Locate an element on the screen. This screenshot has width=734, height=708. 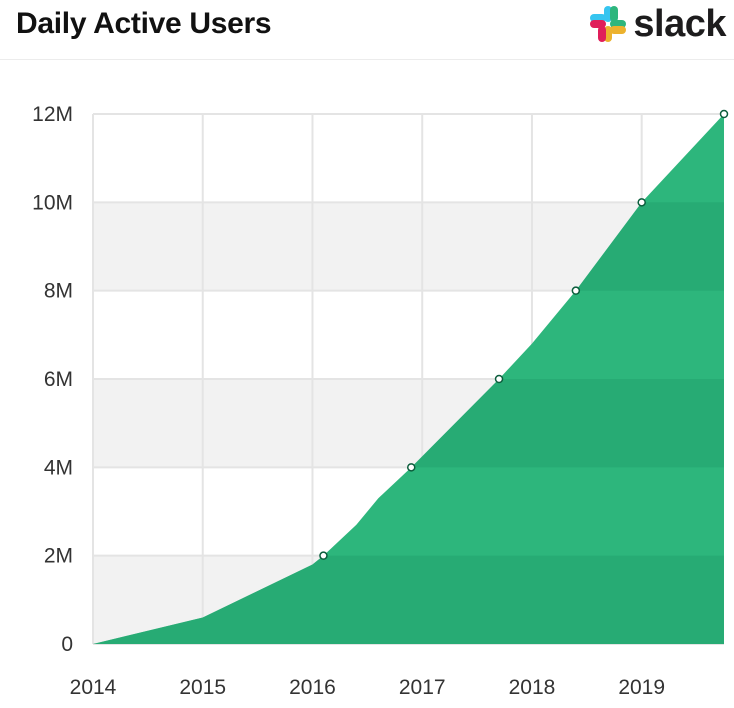
y-tick-label: 10M is located at coordinates (52, 202).